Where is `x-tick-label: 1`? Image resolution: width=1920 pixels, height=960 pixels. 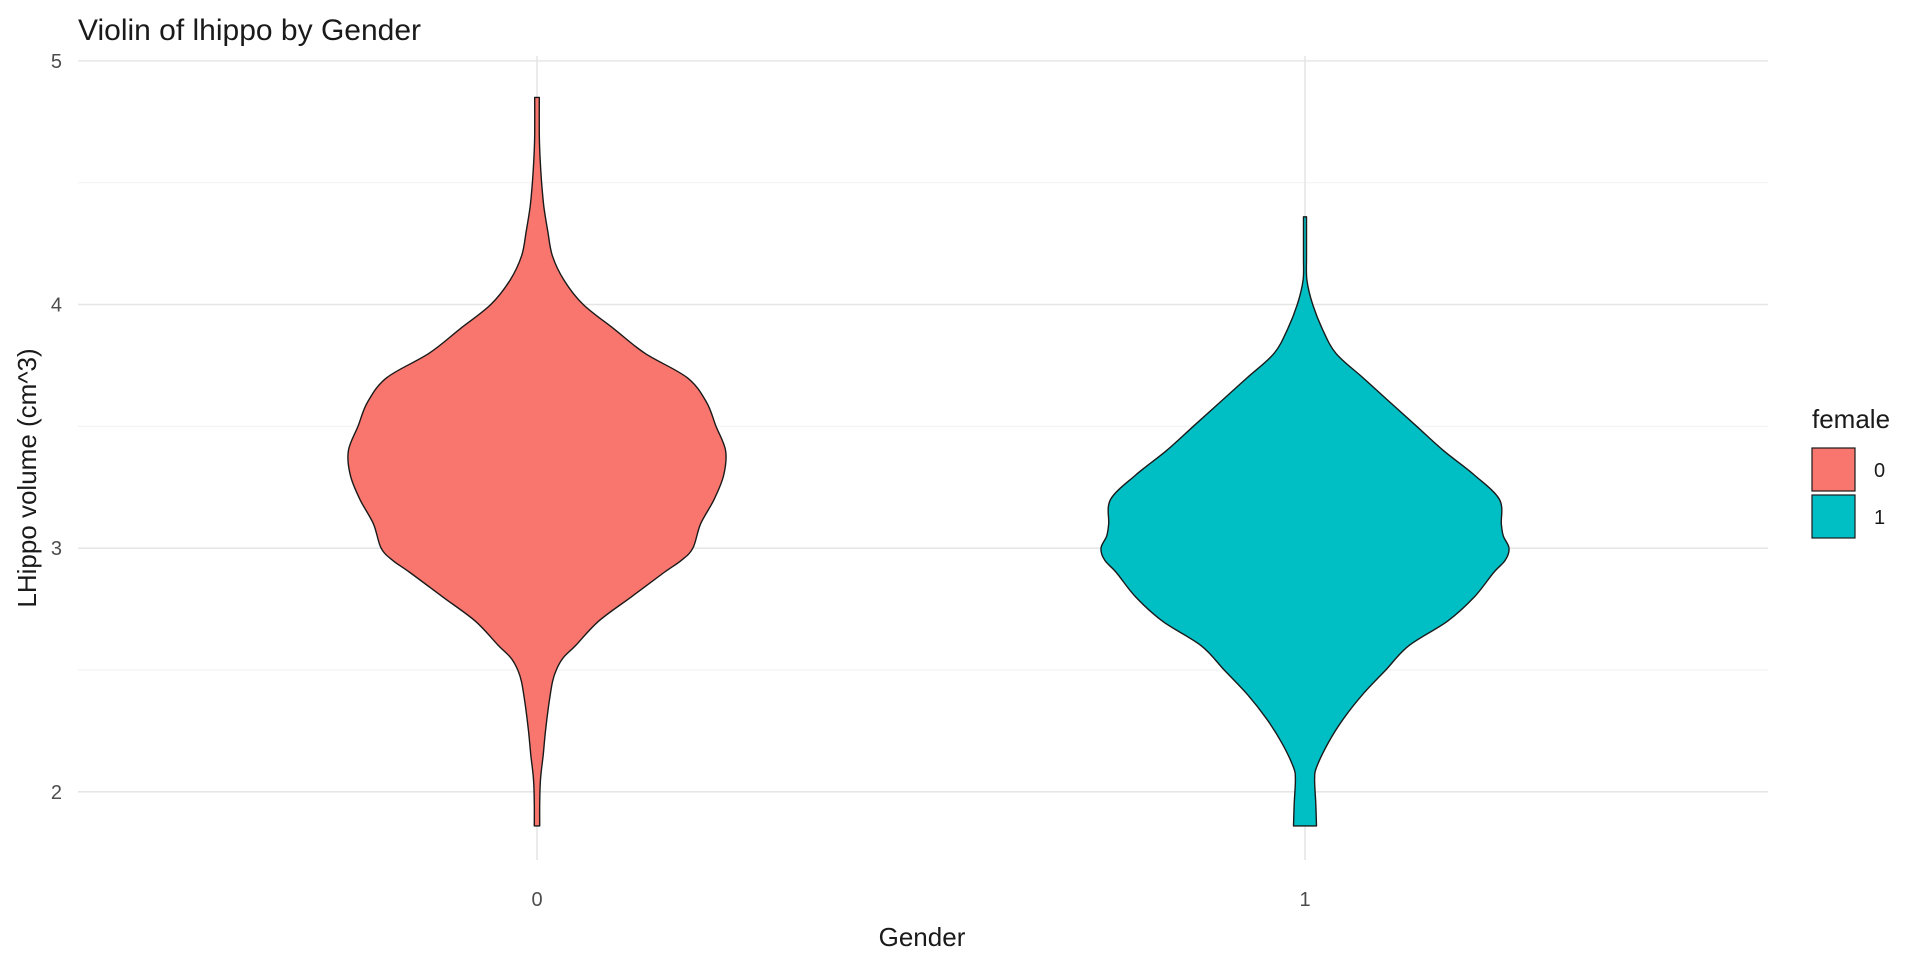
x-tick-label: 1 is located at coordinates (1304, 900).